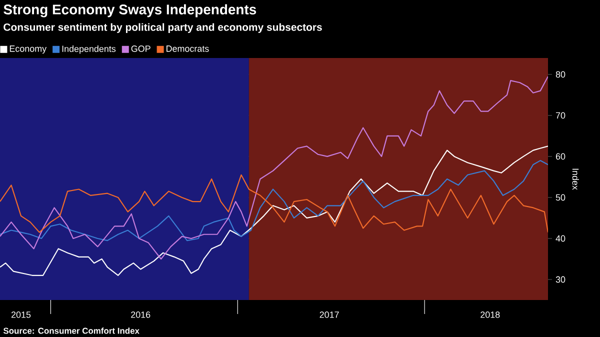 Image resolution: width=600 pixels, height=337 pixels. I want to click on y-tick-label: 30, so click(561, 279).